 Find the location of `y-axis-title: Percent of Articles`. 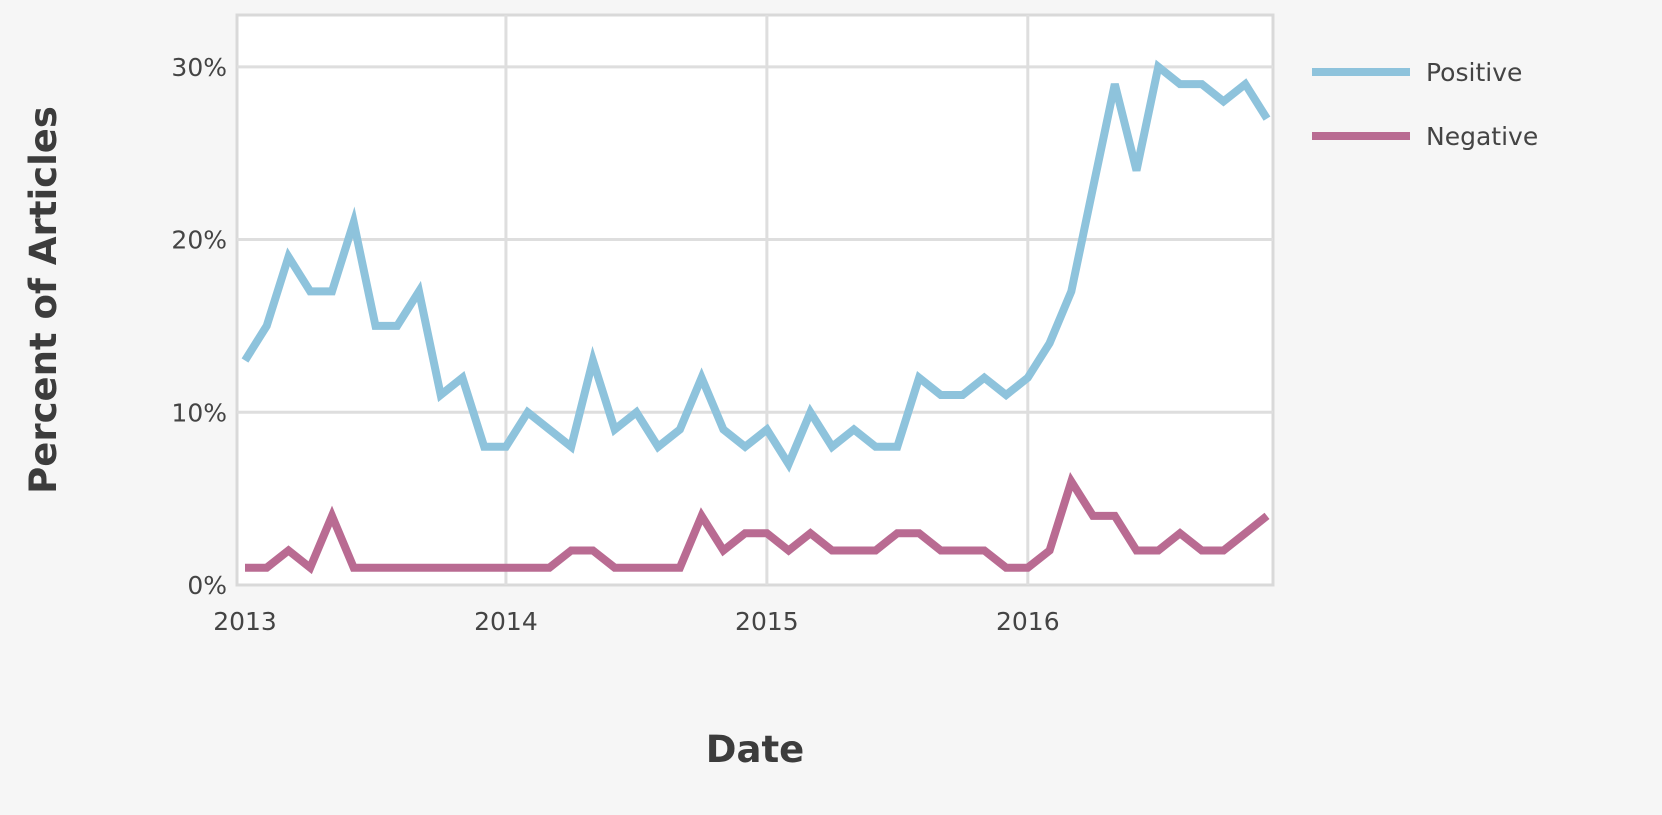

y-axis-title: Percent of Articles is located at coordinates (43, 300).